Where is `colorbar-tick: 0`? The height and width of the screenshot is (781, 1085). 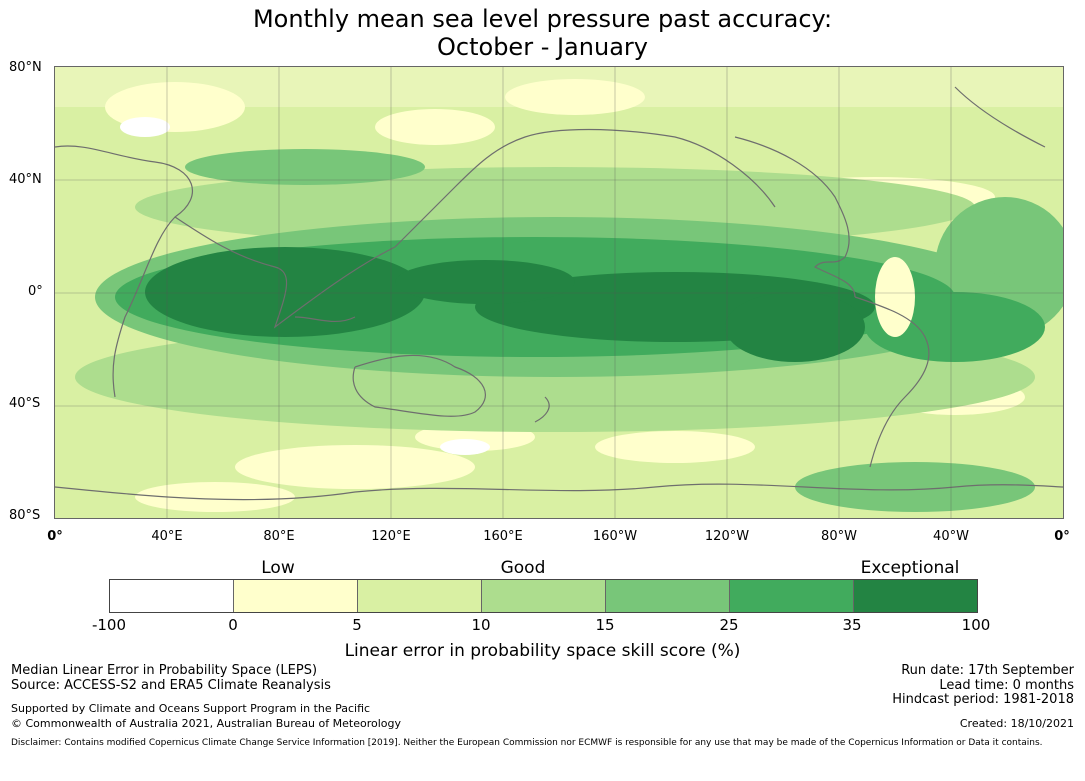 colorbar-tick: 0 is located at coordinates (233, 625).